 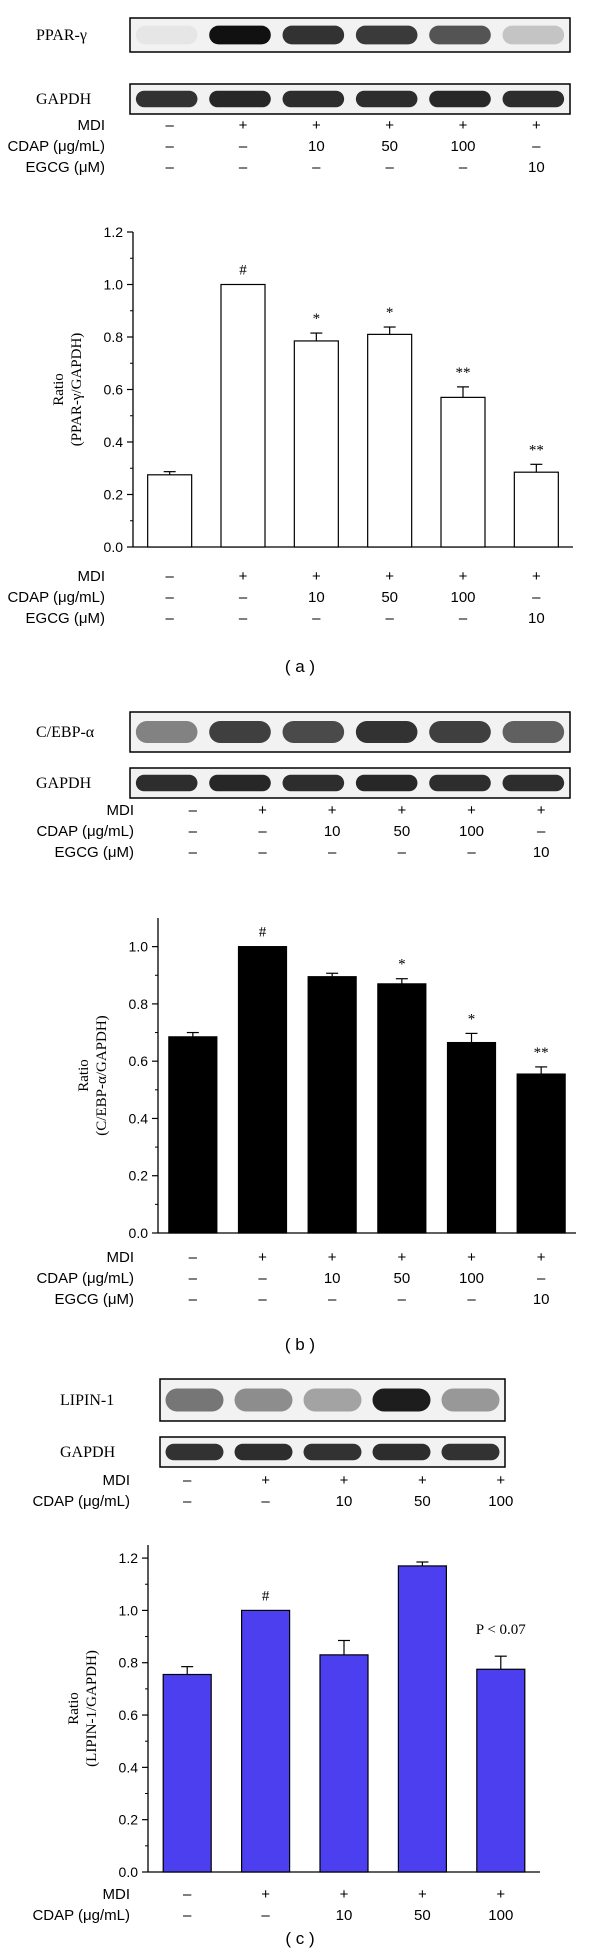 I want to click on significance-label: P < 0.07, so click(x=501, y=1630).